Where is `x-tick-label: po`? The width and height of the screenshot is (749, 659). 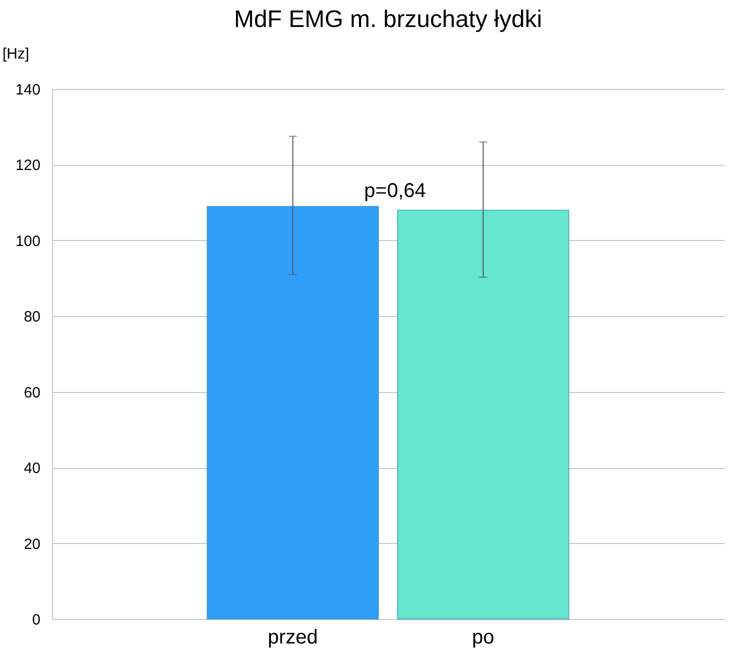 x-tick-label: po is located at coordinates (483, 637).